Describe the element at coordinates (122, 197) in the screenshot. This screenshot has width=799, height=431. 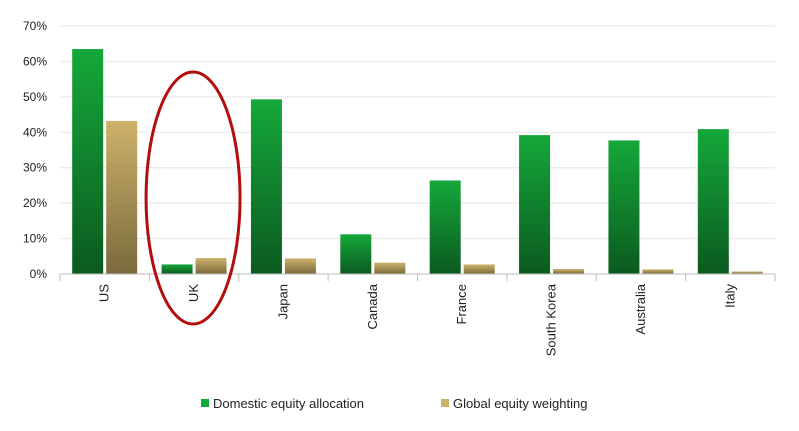
I see `bar-global-equity-us` at that location.